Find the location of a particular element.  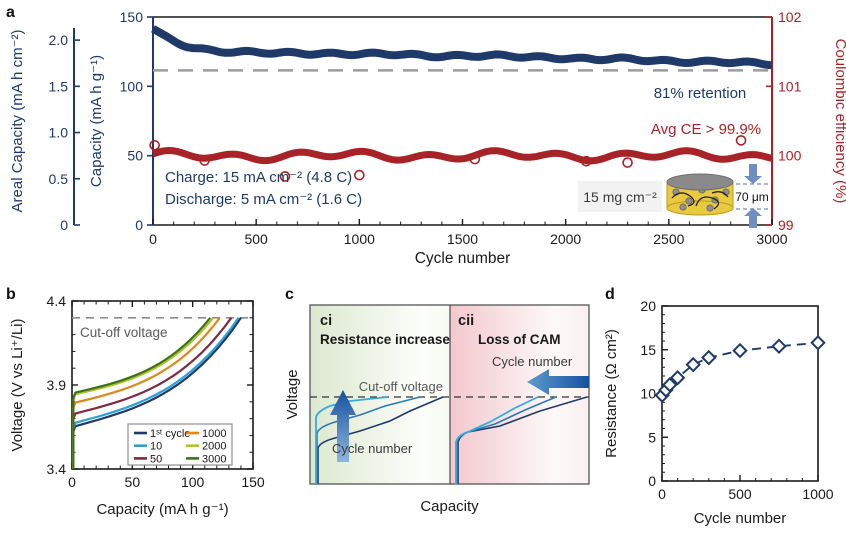

svg-text: 15 mg cm⁻² is located at coordinates (620, 197).